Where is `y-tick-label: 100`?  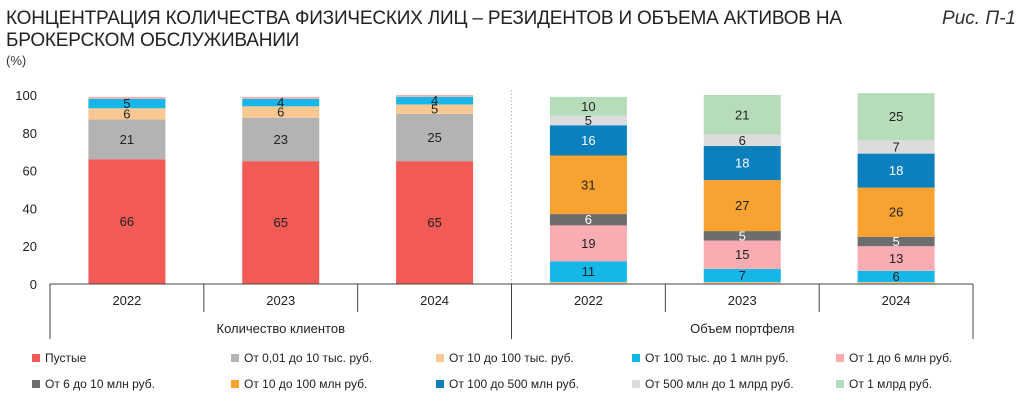 y-tick-label: 100 is located at coordinates (26, 95).